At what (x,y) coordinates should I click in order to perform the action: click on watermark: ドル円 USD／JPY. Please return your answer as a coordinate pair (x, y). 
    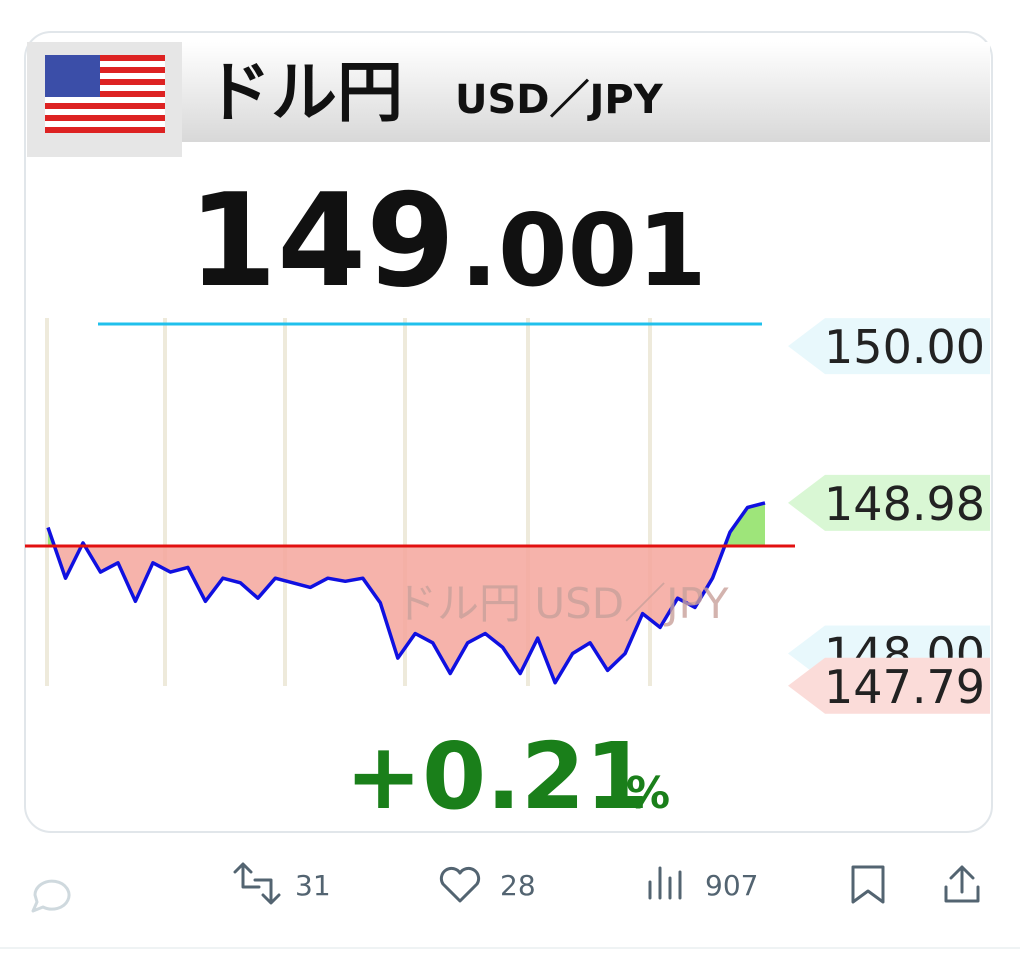
    Looking at the image, I should click on (562, 603).